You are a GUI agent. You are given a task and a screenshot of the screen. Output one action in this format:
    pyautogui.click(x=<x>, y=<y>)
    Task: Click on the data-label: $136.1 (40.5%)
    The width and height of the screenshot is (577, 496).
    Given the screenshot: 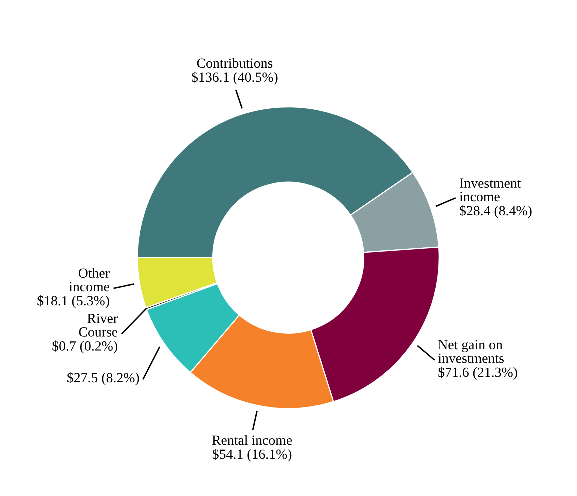 What is the action you would take?
    pyautogui.click(x=235, y=78)
    